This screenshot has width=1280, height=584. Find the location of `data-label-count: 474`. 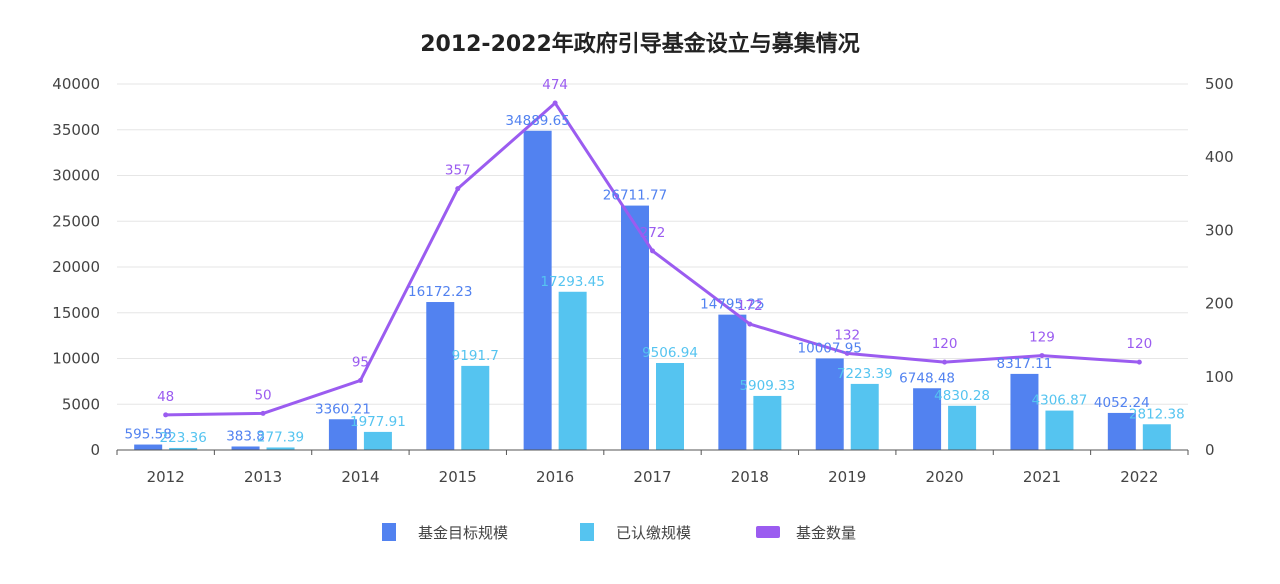

data-label-count: 474 is located at coordinates (555, 85).